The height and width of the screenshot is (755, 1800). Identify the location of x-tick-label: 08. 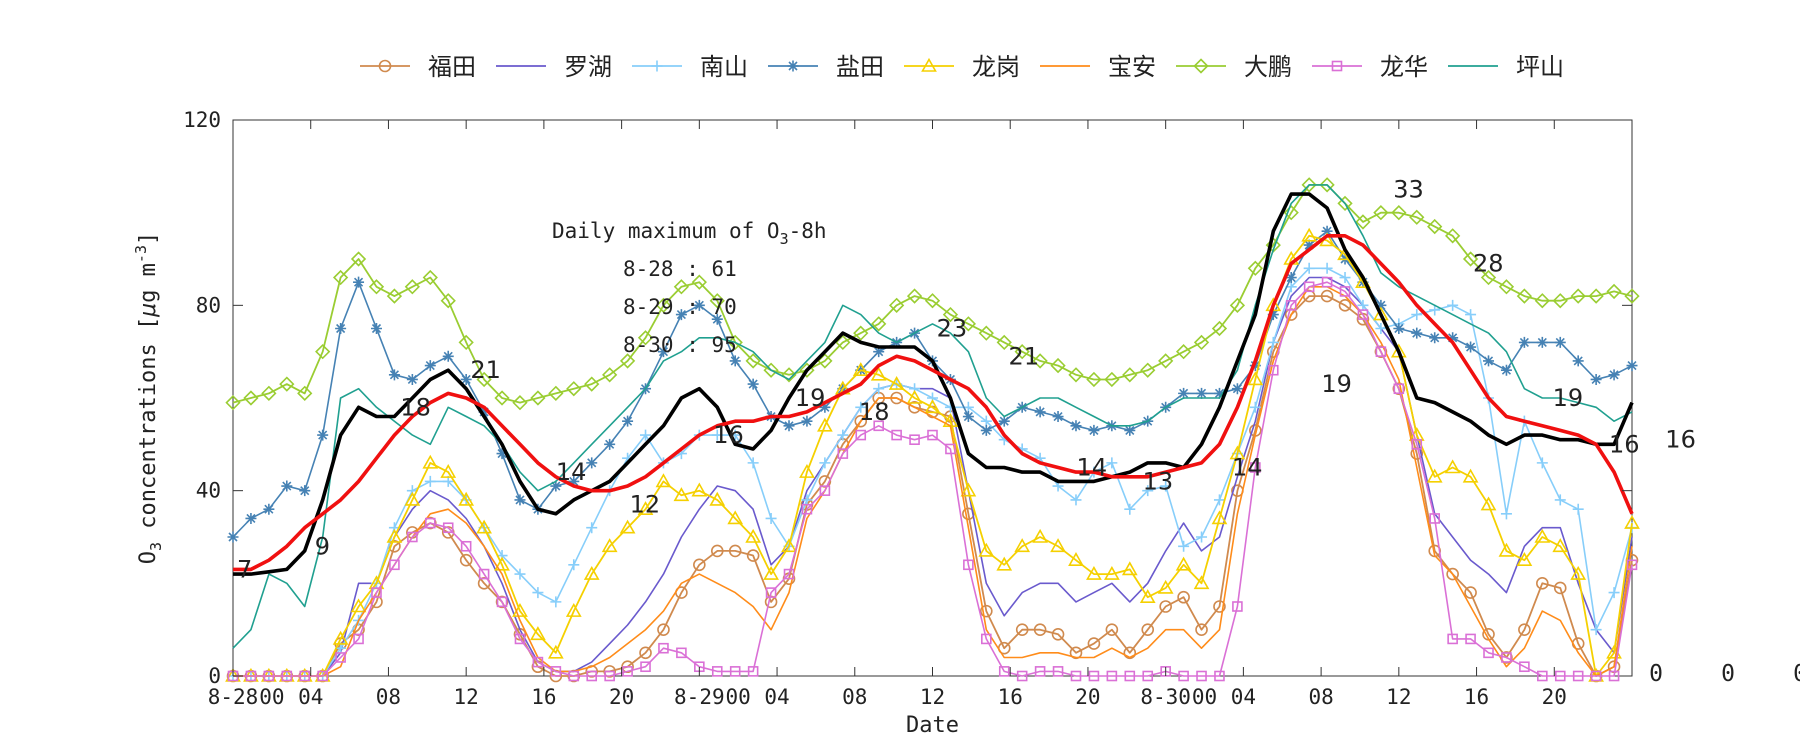
(388, 697).